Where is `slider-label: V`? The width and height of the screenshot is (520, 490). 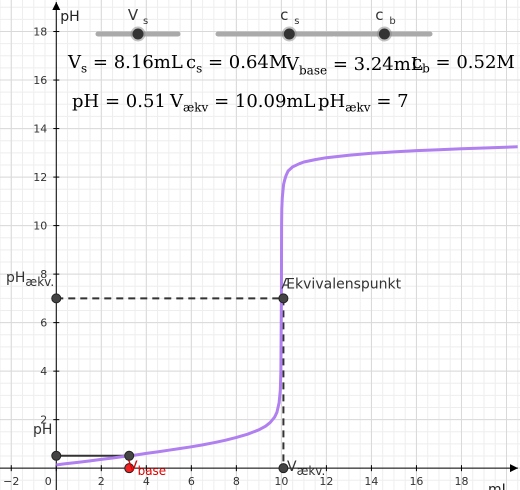
slider-label: V is located at coordinates (133, 15).